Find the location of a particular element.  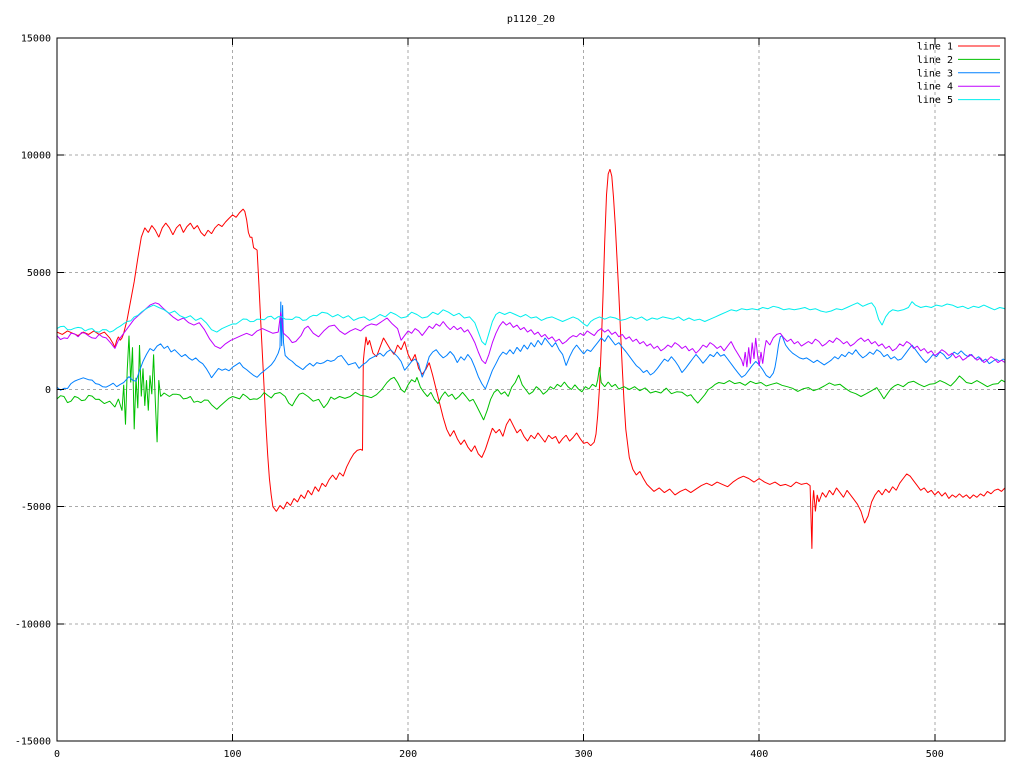

legend-entry-line-3: line 3 is located at coordinates (958, 73).